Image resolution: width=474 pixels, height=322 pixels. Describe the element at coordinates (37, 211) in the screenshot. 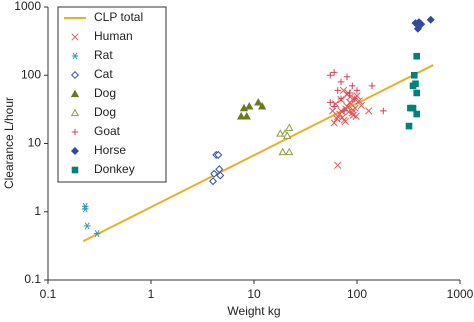

I see `y-tick-label: 1` at that location.